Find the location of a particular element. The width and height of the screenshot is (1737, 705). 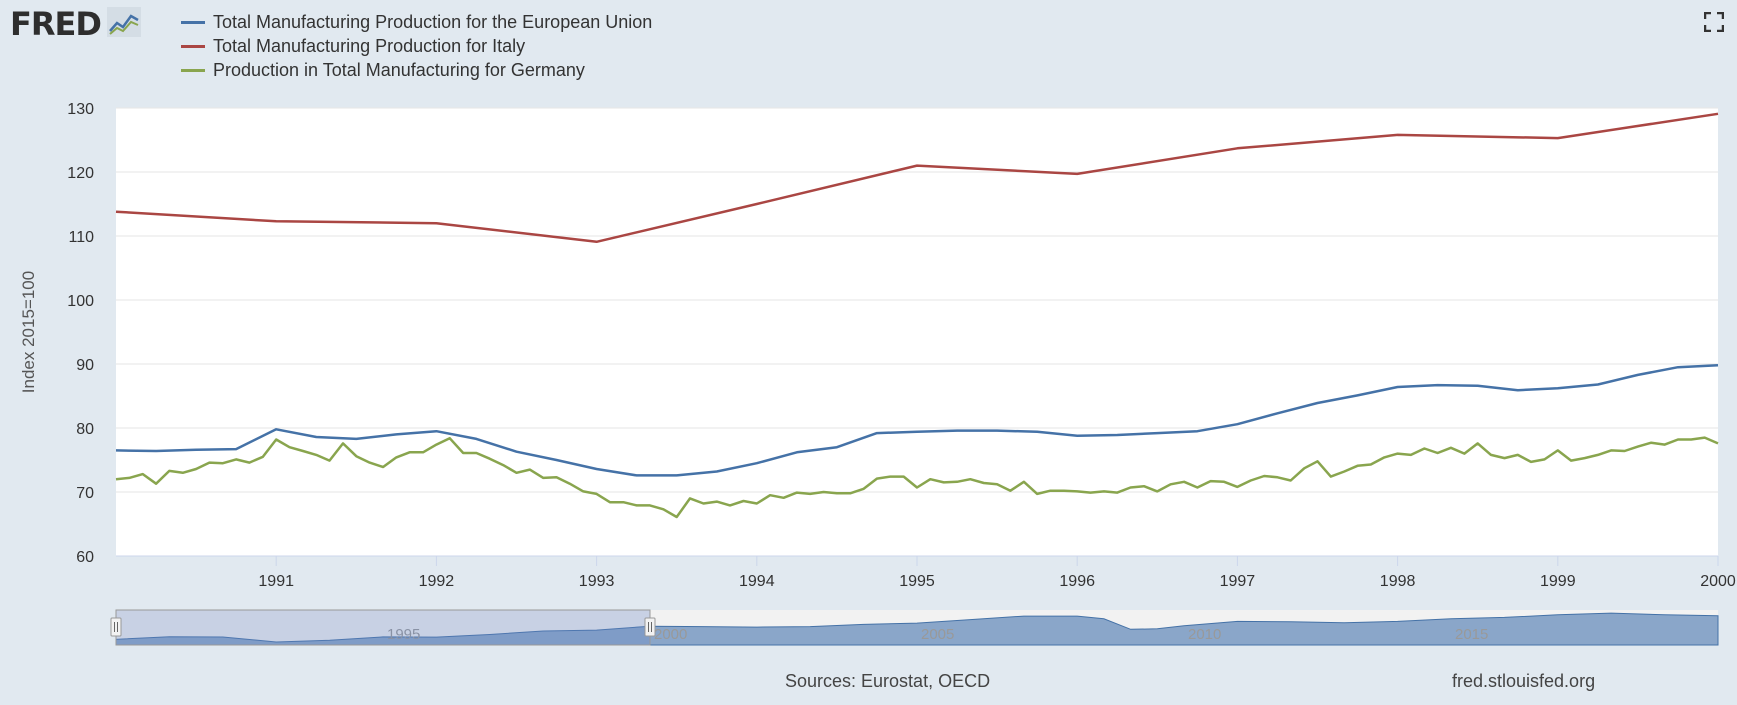

legend-swatch-eu is located at coordinates (193, 22).